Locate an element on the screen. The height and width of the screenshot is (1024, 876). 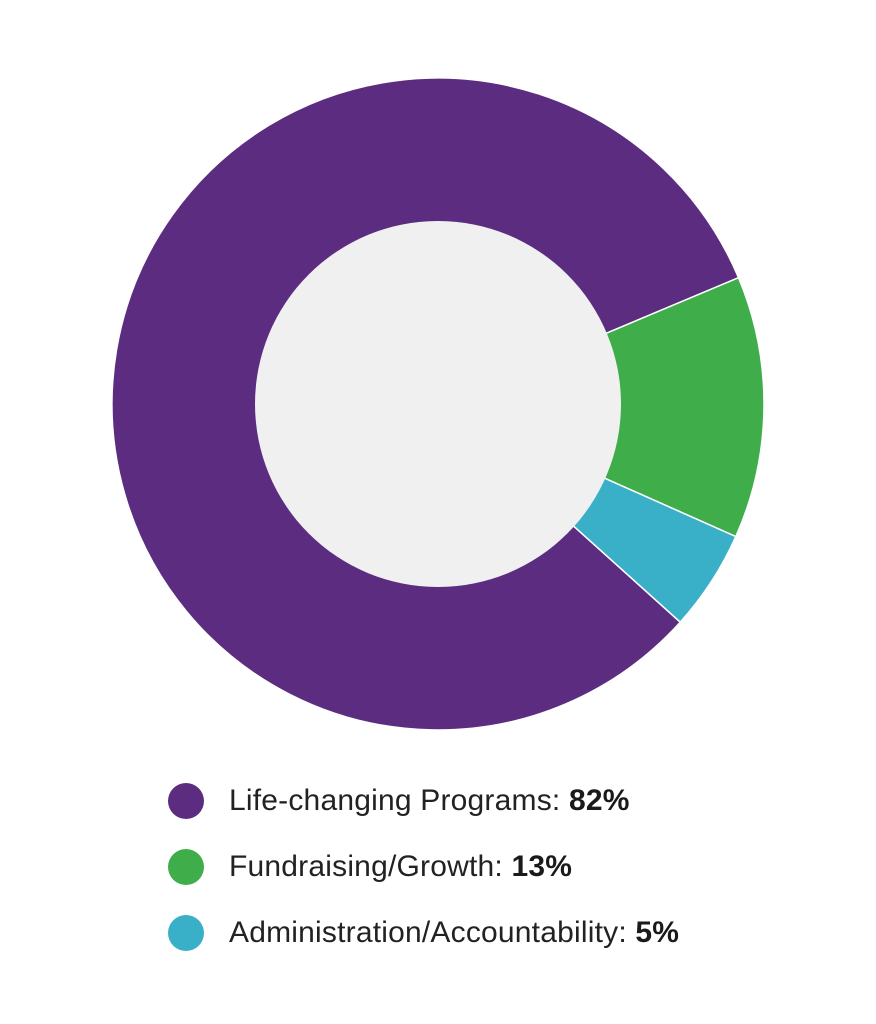
legend-label-programs: Life-changing Programs is located at coordinates (390, 800).